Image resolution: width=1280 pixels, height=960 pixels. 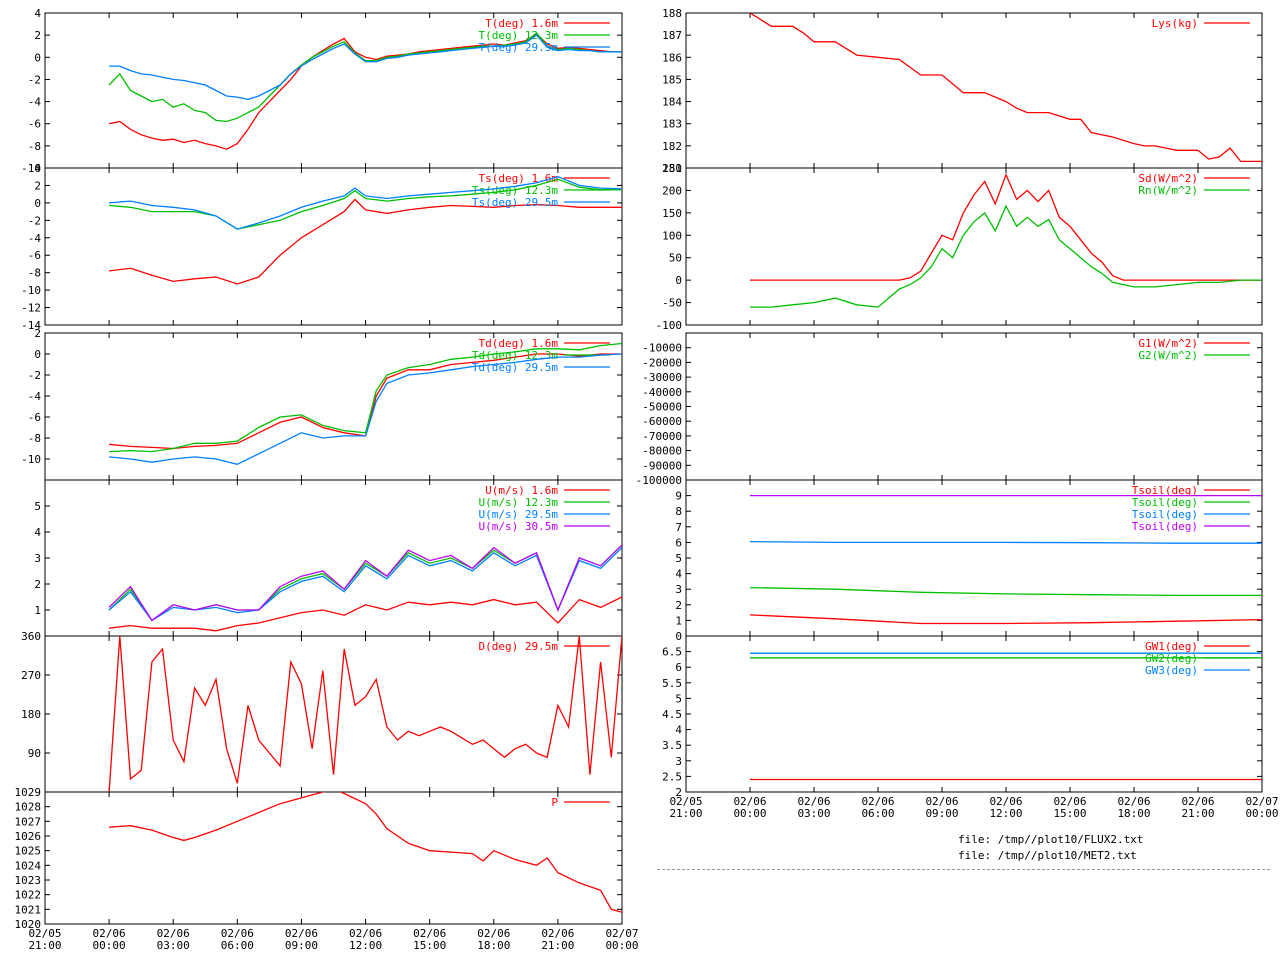 I want to click on x-tick-label-left: 06:00, so click(x=237, y=945).